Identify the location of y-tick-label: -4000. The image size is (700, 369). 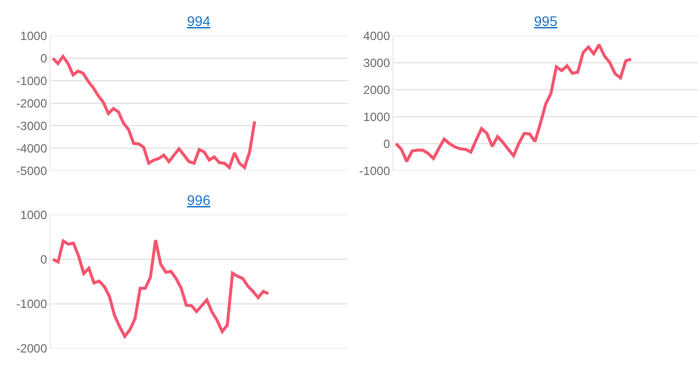
(32, 148).